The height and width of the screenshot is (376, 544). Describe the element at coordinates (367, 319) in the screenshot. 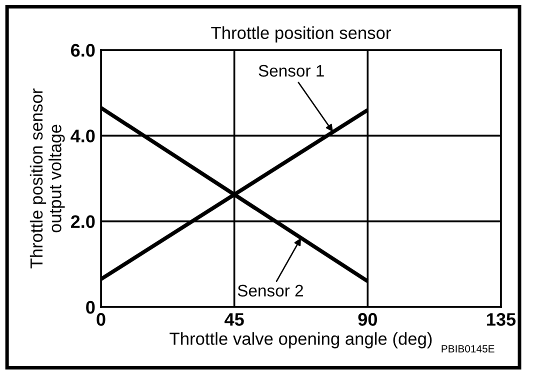

I see `x-tick-label: 90` at that location.